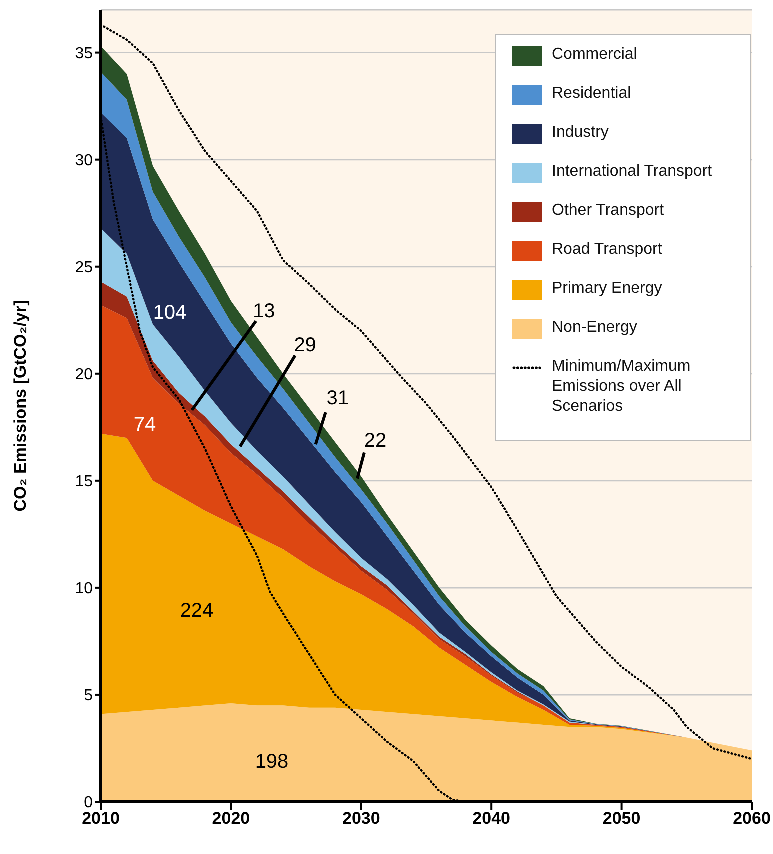  What do you see at coordinates (84, 53) in the screenshot?
I see `y-tick-label: 35` at bounding box center [84, 53].